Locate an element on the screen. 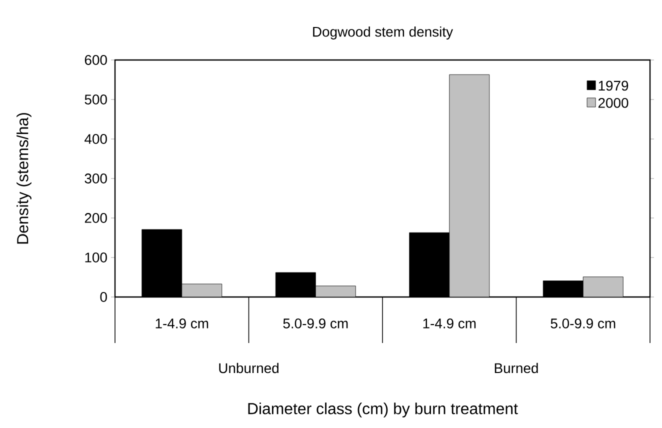 This screenshot has width=662, height=428. legend-label: 1979 is located at coordinates (613, 85).